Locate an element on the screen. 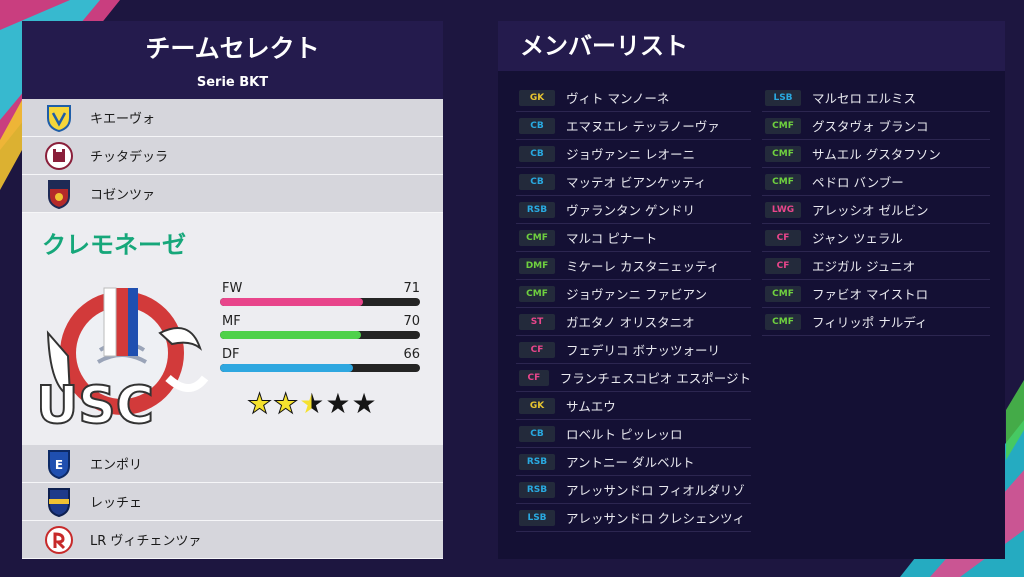  team-name: キエーヴォ is located at coordinates (123, 119).